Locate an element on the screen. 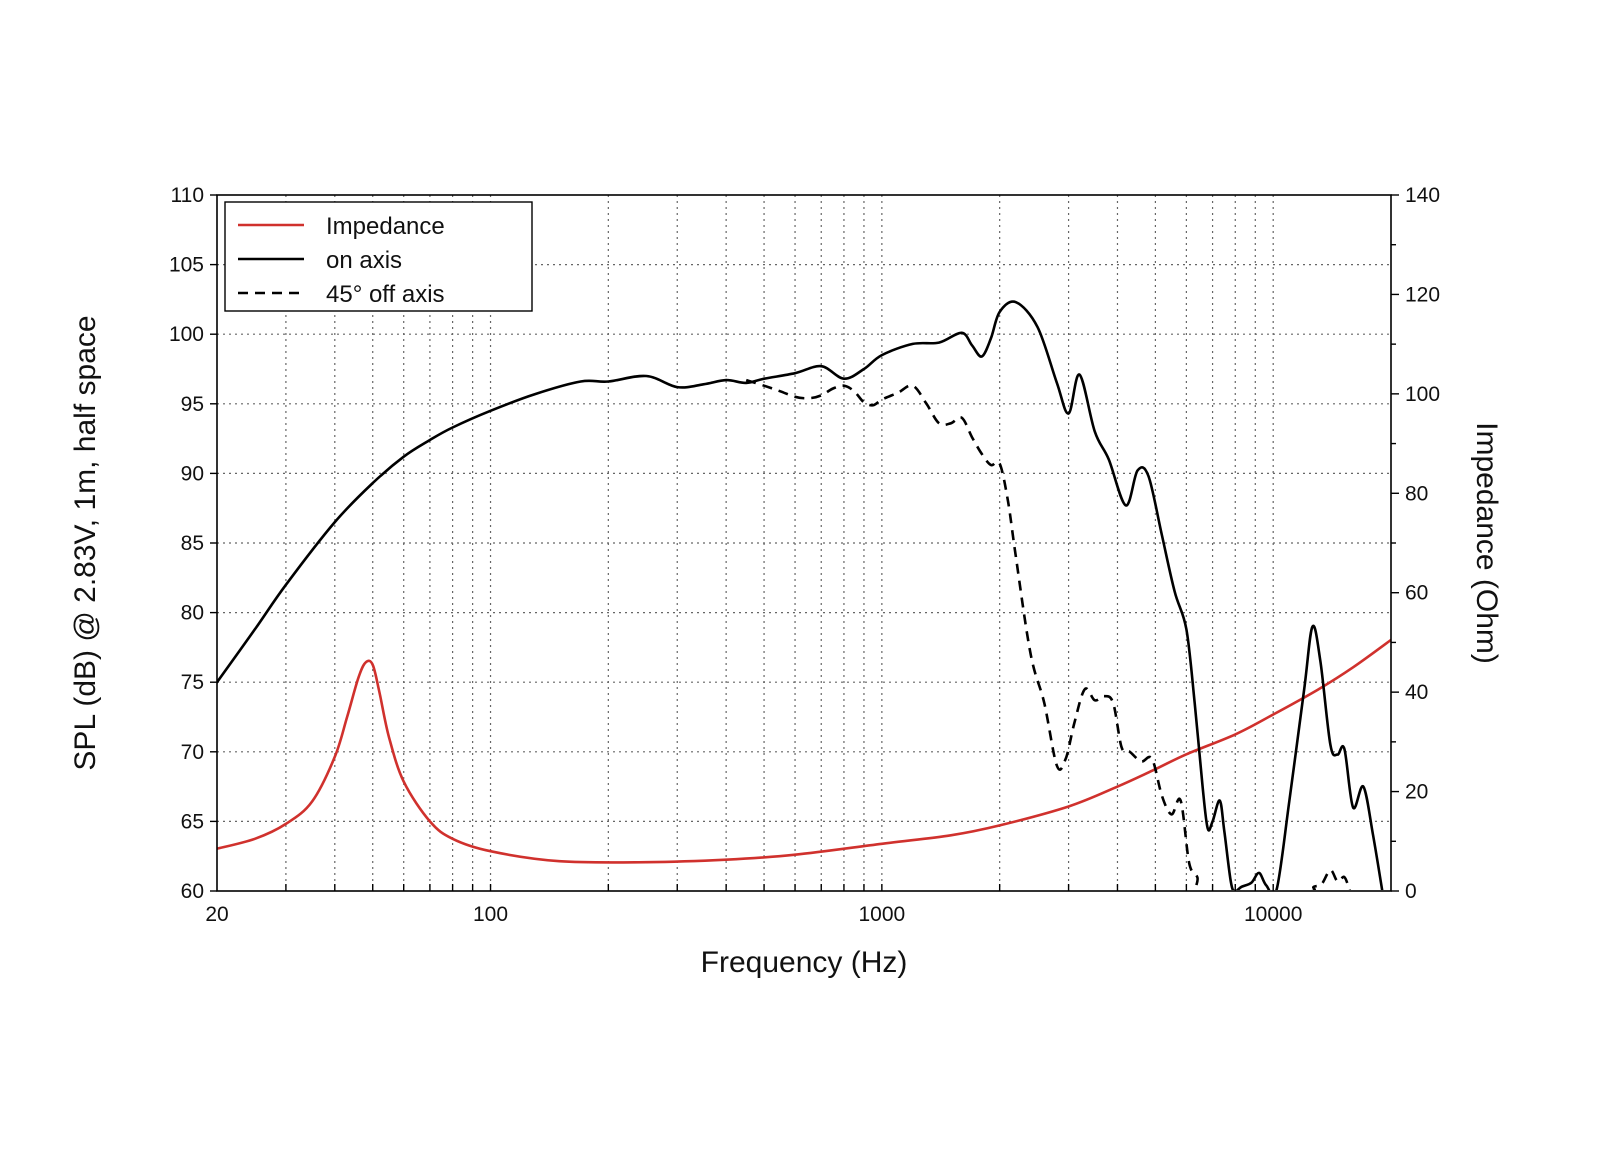 Image resolution: width=1600 pixels, height=1150 pixels. y-tick-label: 90 is located at coordinates (192, 473).